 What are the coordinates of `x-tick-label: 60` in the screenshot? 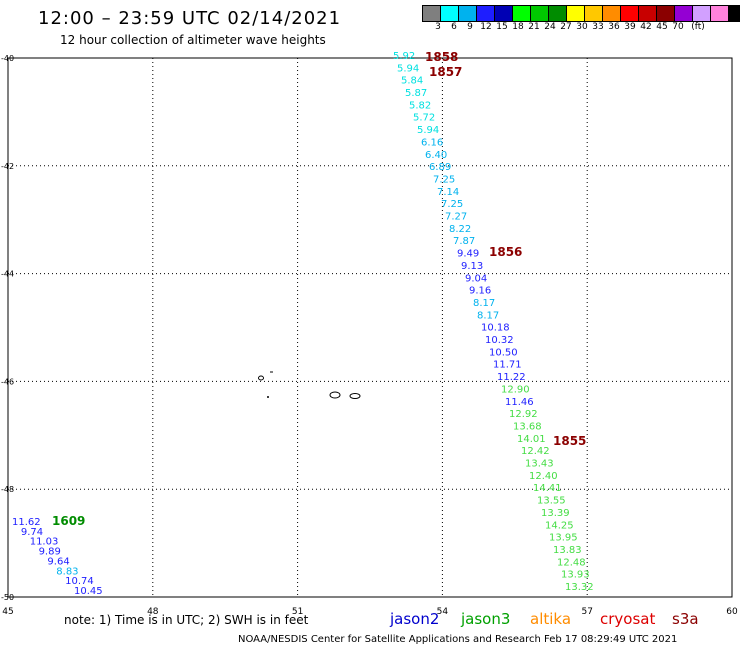 It's located at (732, 612).